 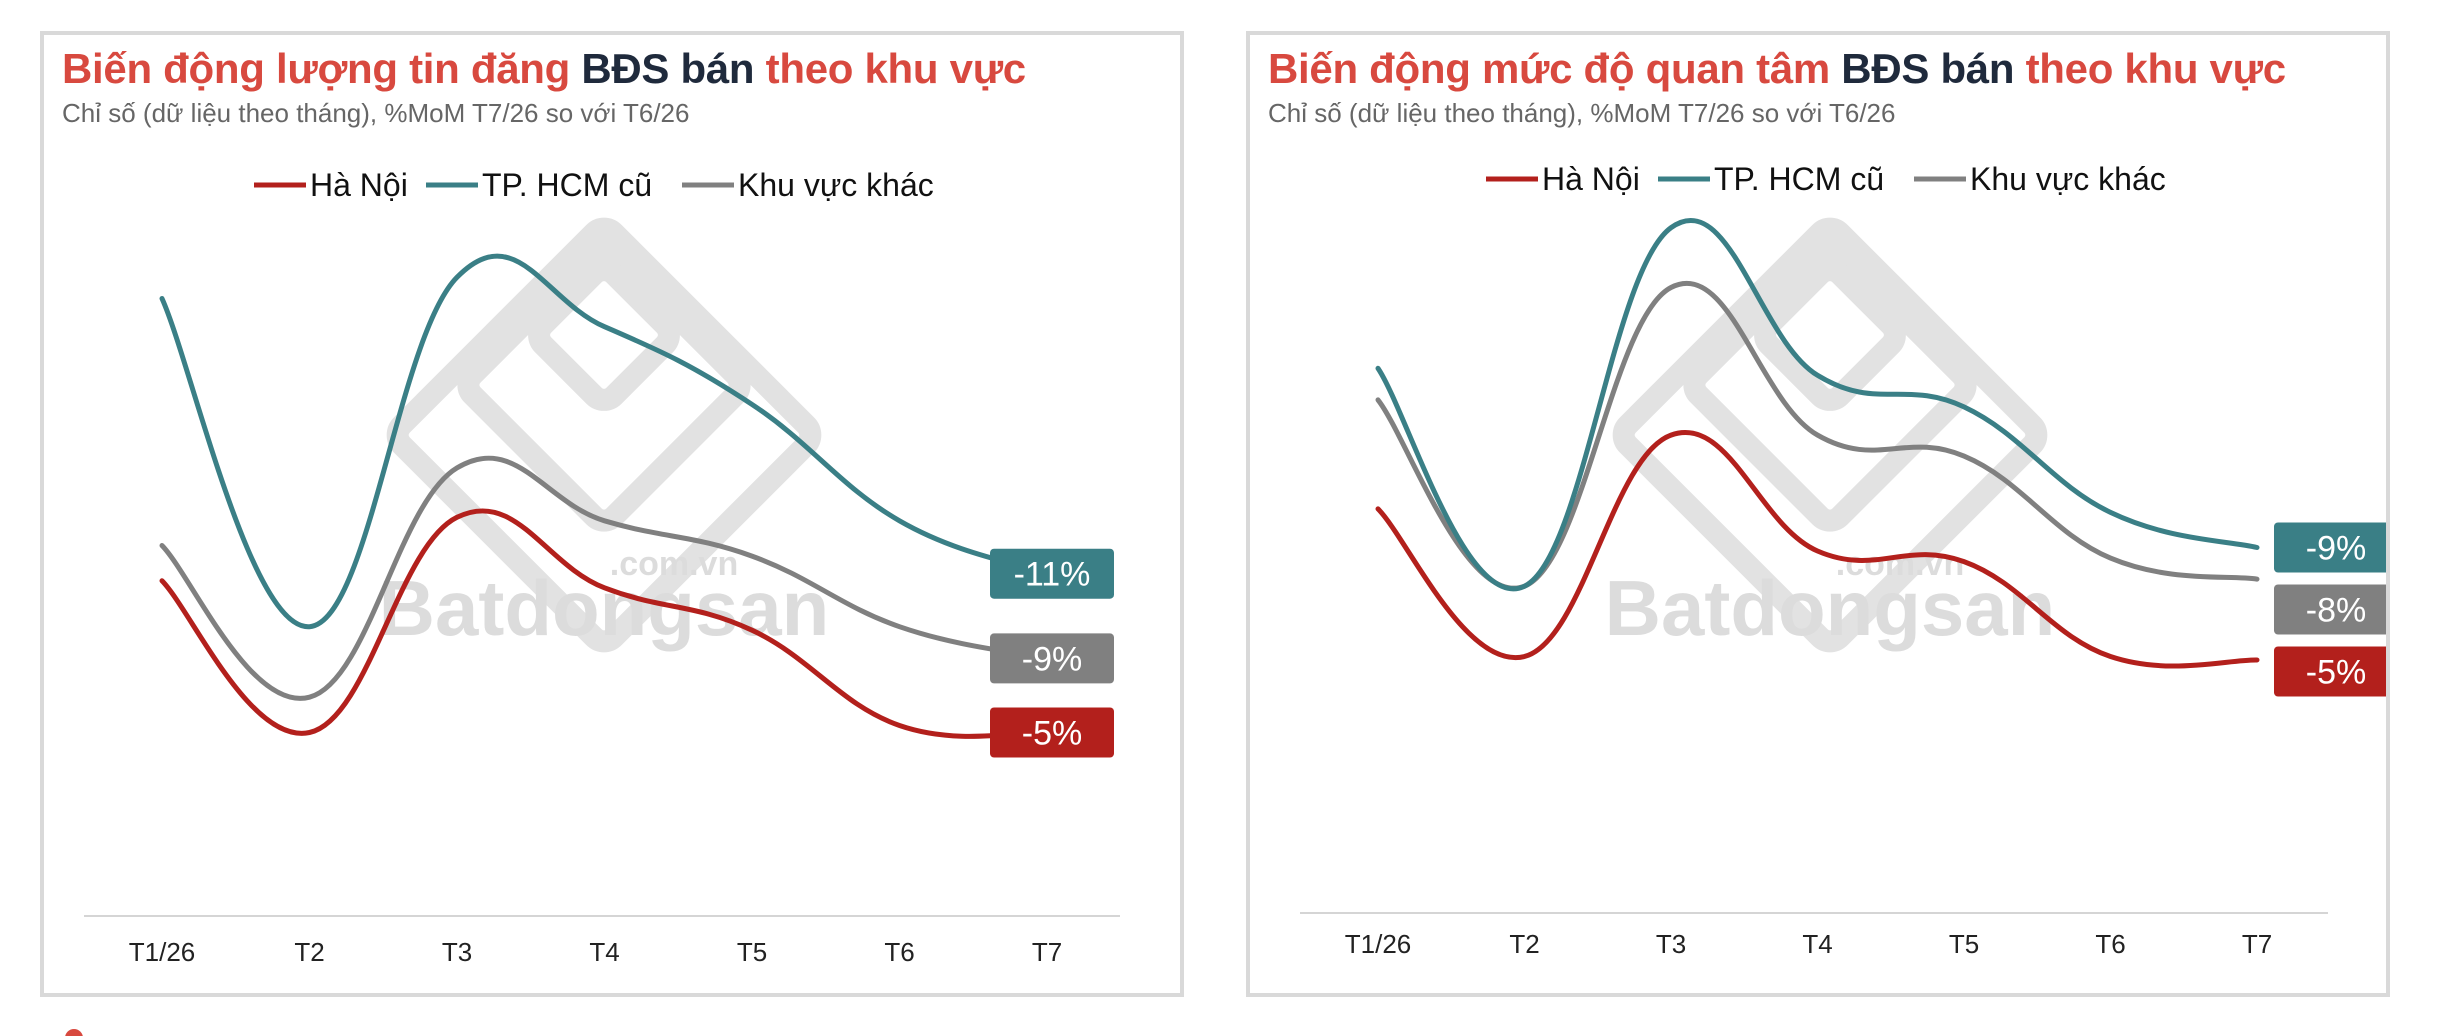 What do you see at coordinates (74, 1032) in the screenshot?
I see `footer-logo-fragment` at bounding box center [74, 1032].